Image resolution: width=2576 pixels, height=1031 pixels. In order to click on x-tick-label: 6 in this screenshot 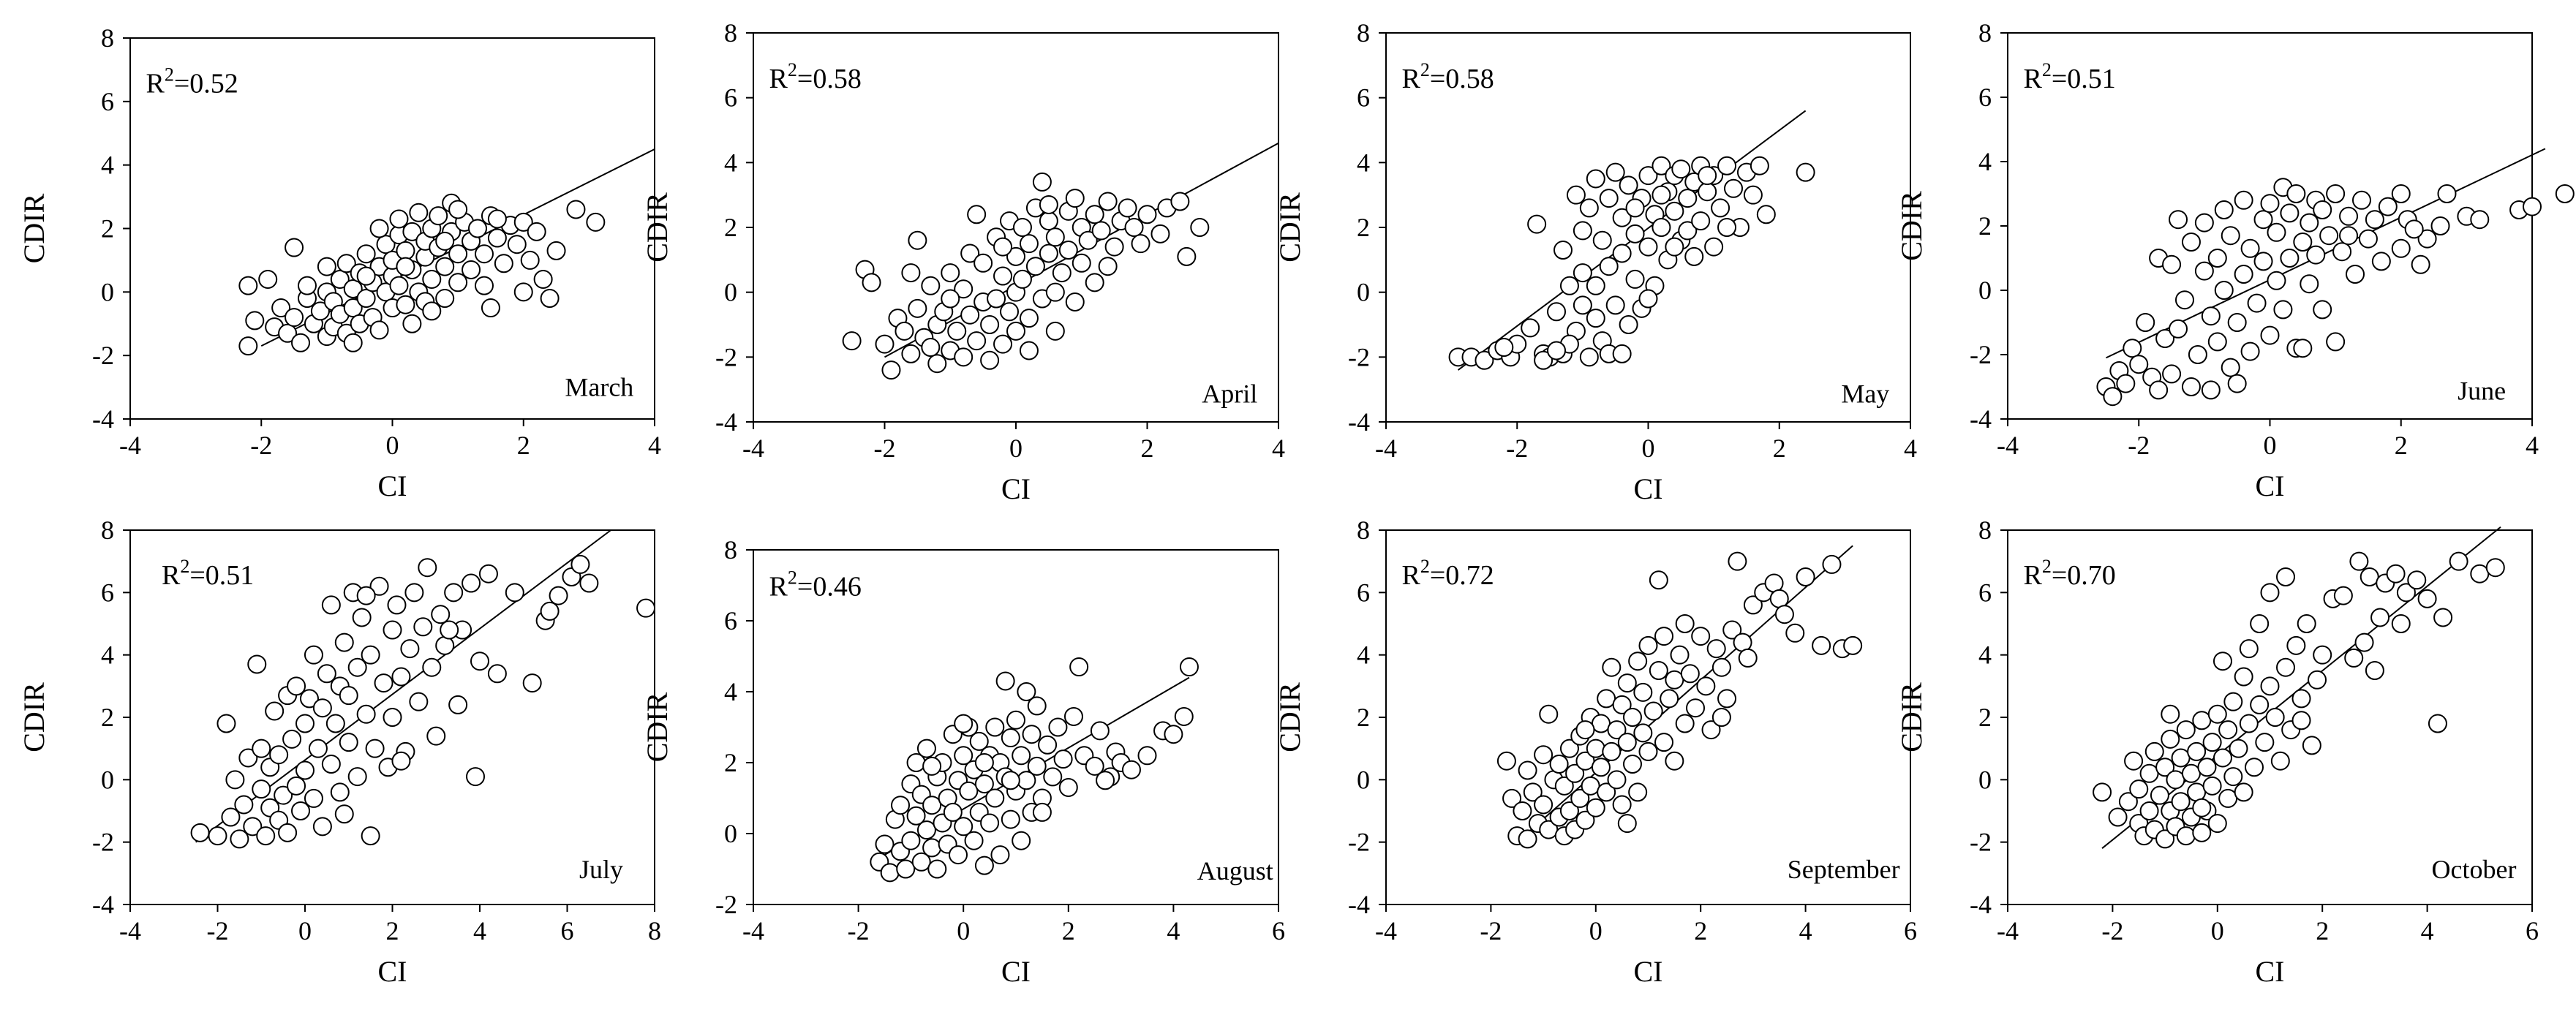, I will do `click(567, 931)`.